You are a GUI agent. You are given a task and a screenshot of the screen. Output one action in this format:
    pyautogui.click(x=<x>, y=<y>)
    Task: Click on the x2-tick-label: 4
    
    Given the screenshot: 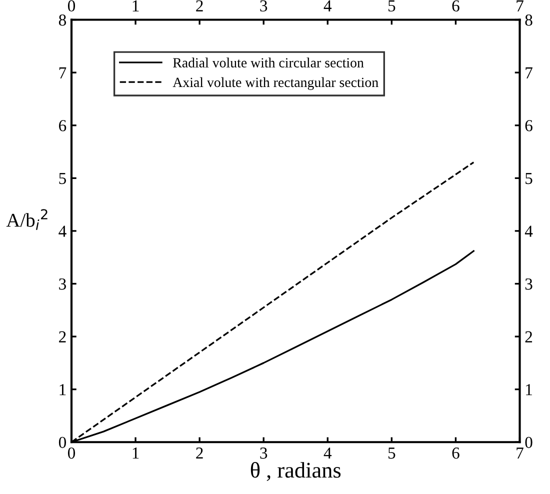 What is the action you would take?
    pyautogui.click(x=328, y=6)
    